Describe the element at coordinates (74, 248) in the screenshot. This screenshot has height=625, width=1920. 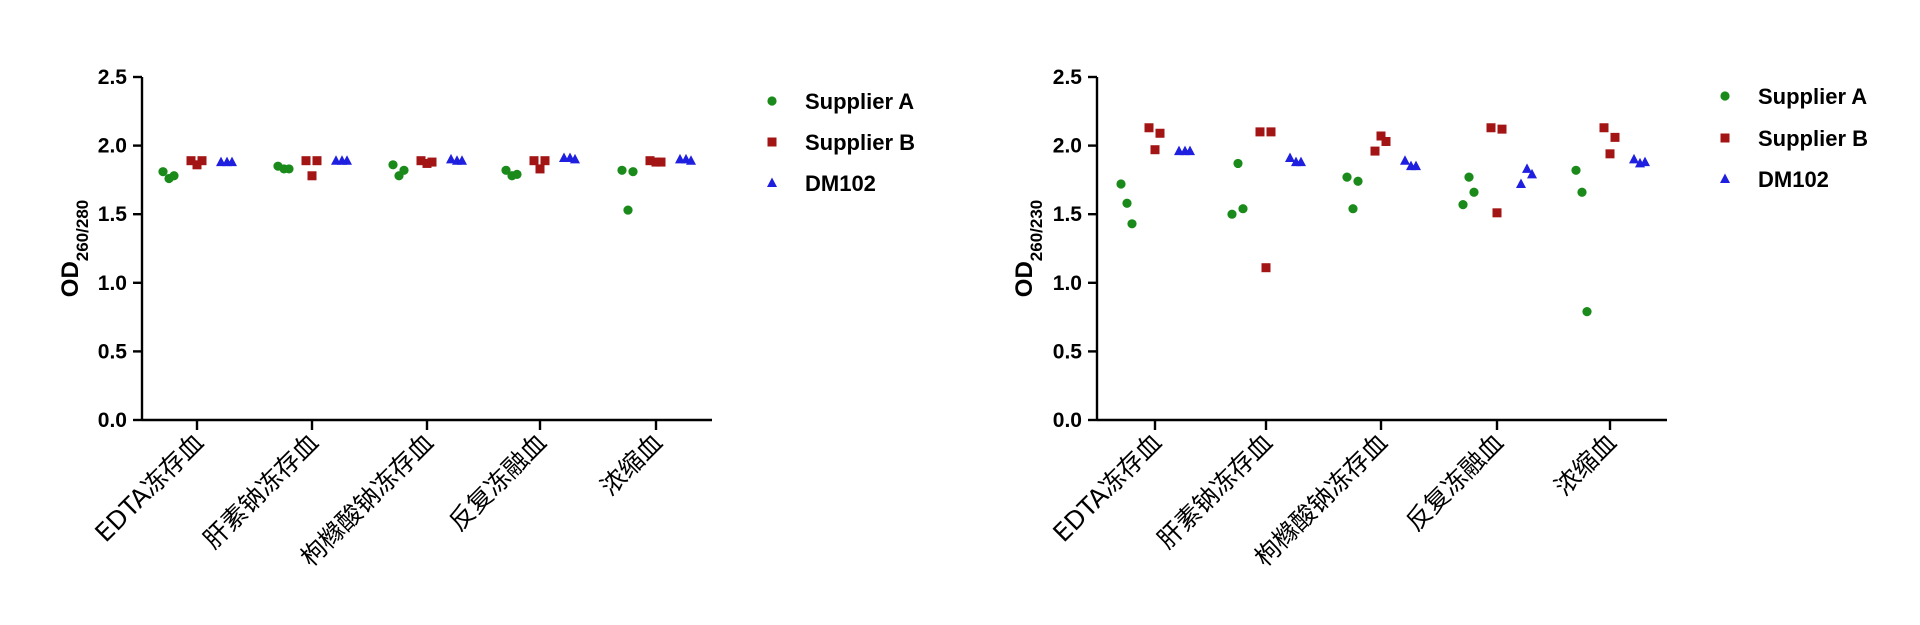
I see `y-axis-label: OD260/280` at that location.